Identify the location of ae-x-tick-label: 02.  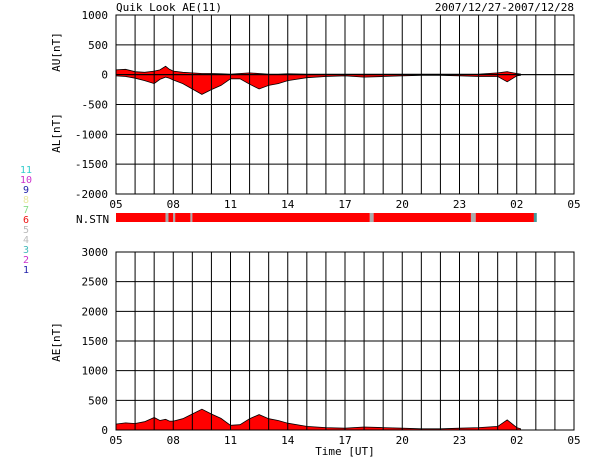
(516, 440).